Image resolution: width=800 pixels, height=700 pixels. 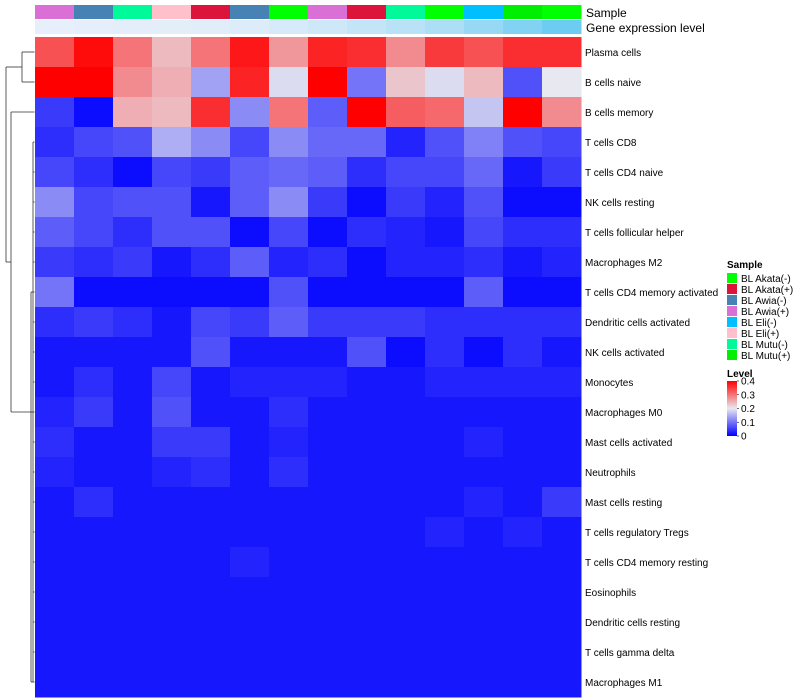 I want to click on level-legend-ticks: 0.4 0.3 0.2 0.1 0, so click(x=746, y=410).